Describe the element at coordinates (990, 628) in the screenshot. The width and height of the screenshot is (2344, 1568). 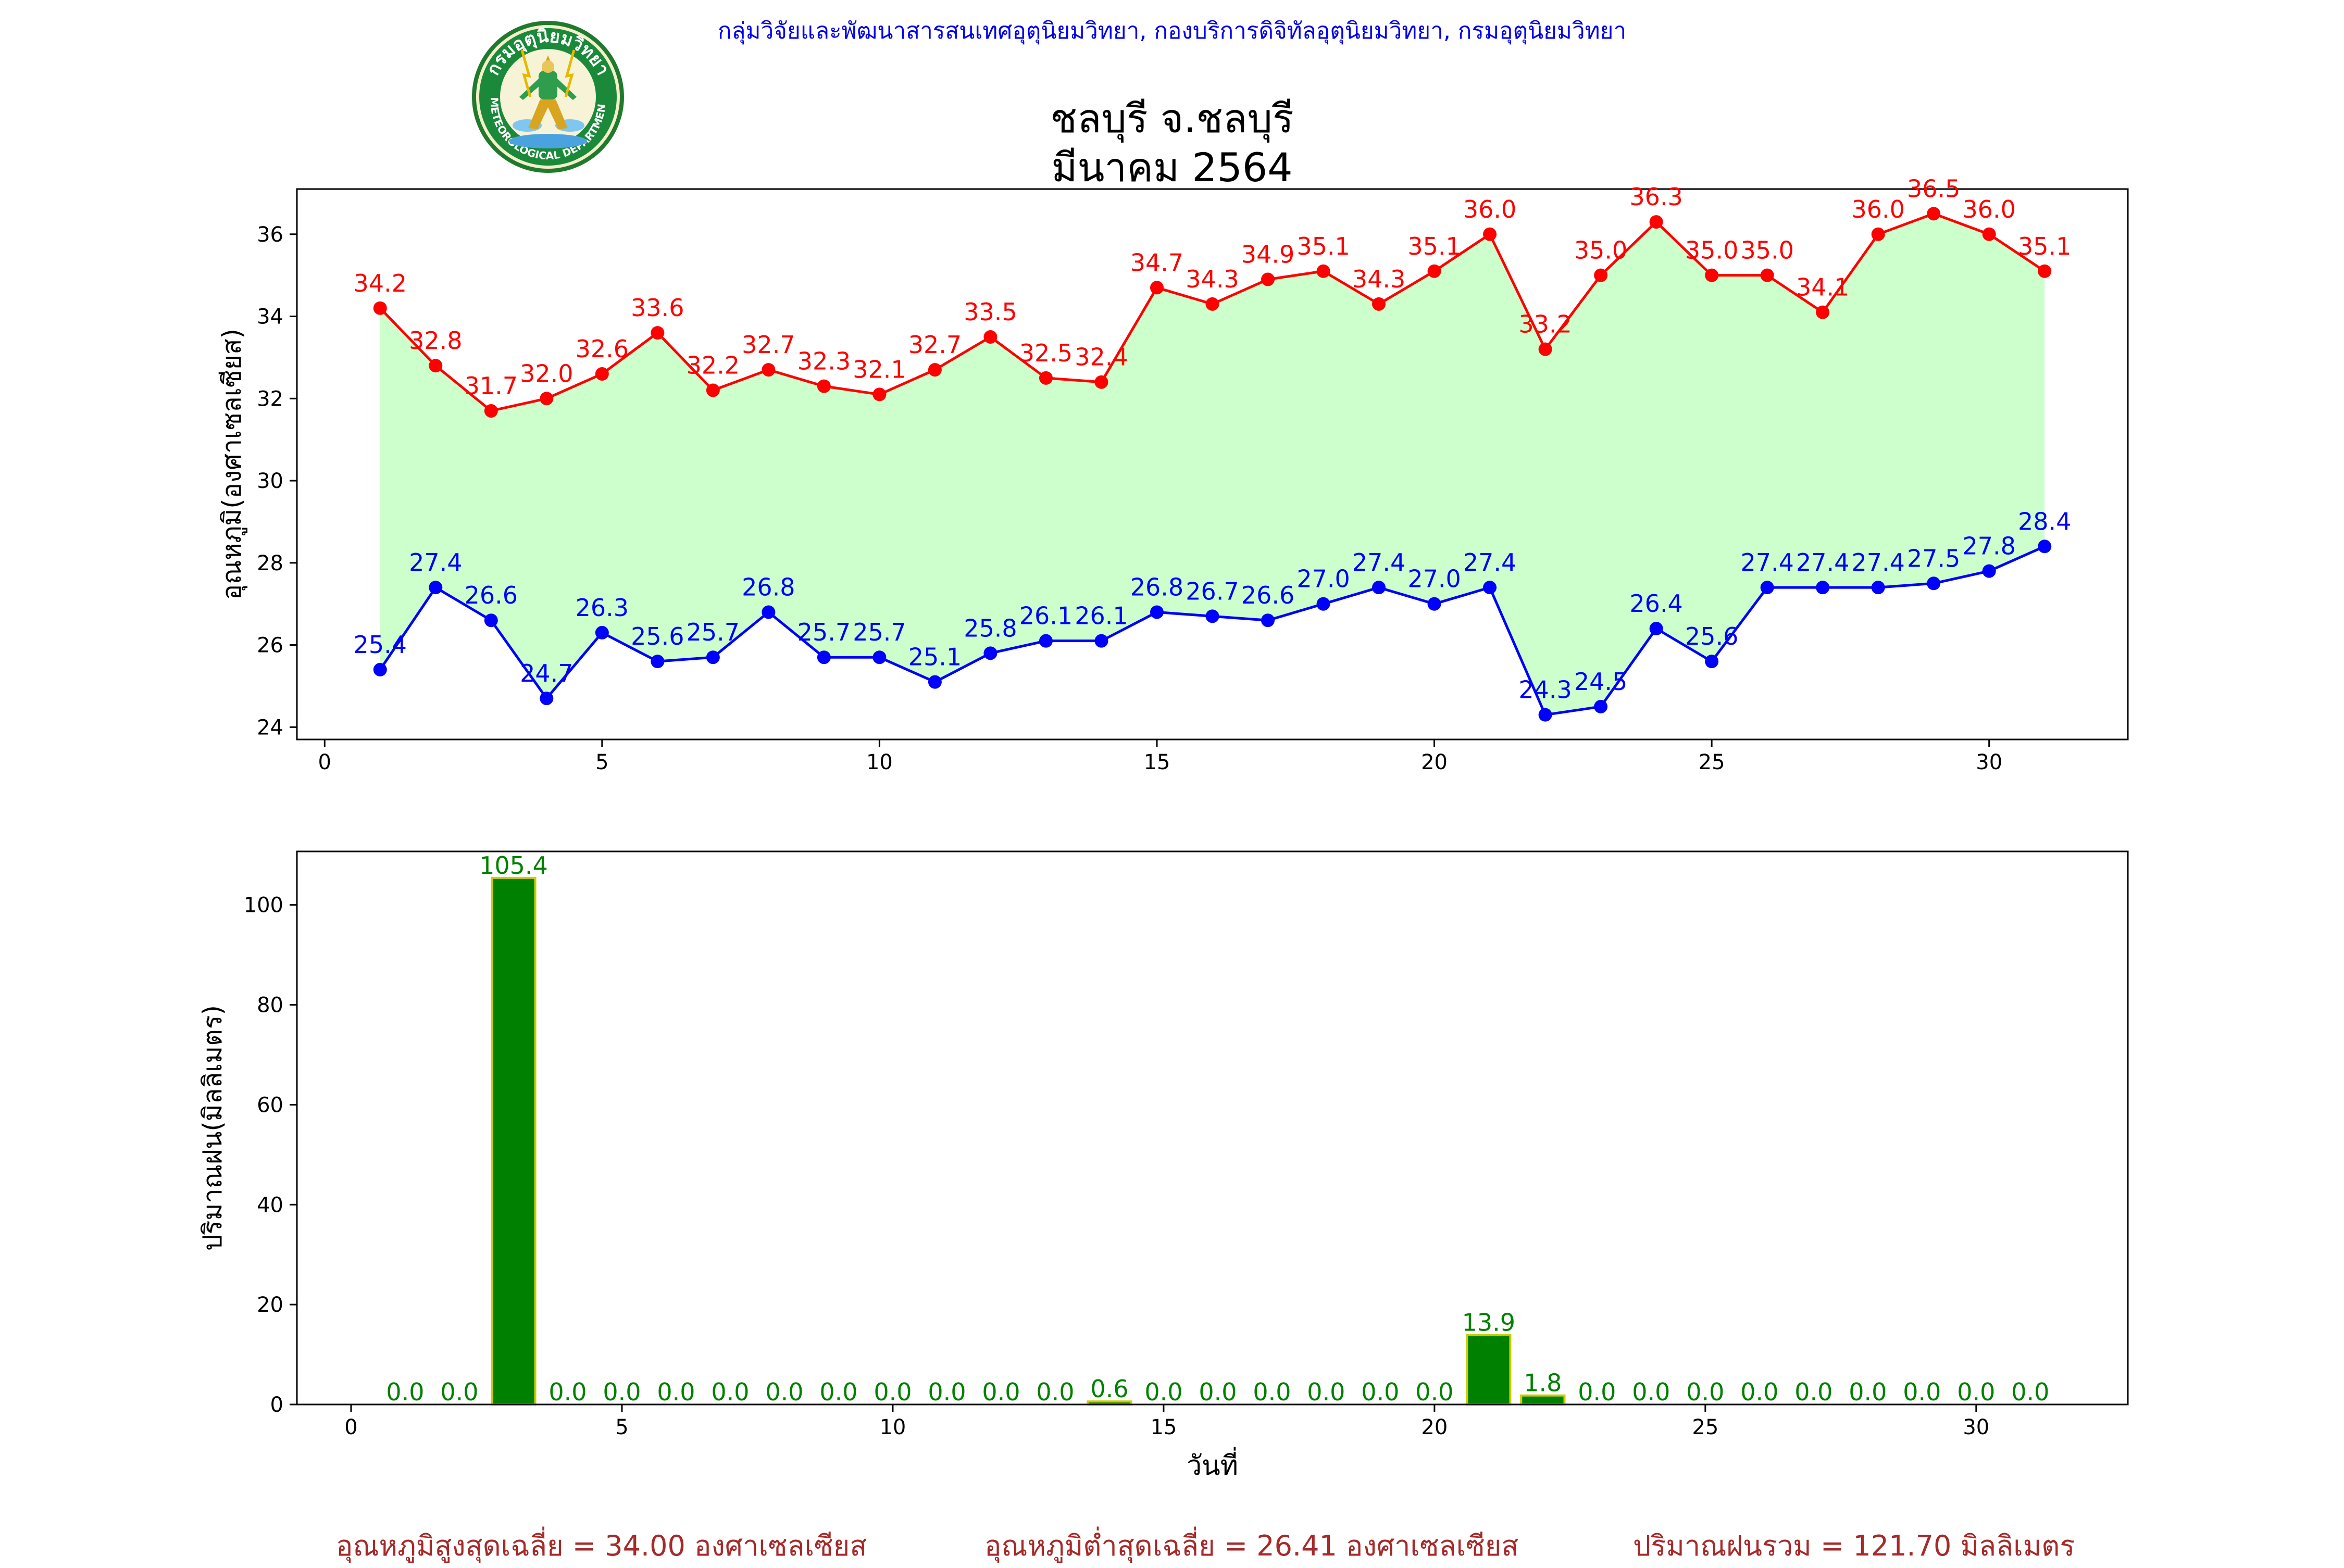
I see `min-temperature-series-data-label: 25.8` at that location.